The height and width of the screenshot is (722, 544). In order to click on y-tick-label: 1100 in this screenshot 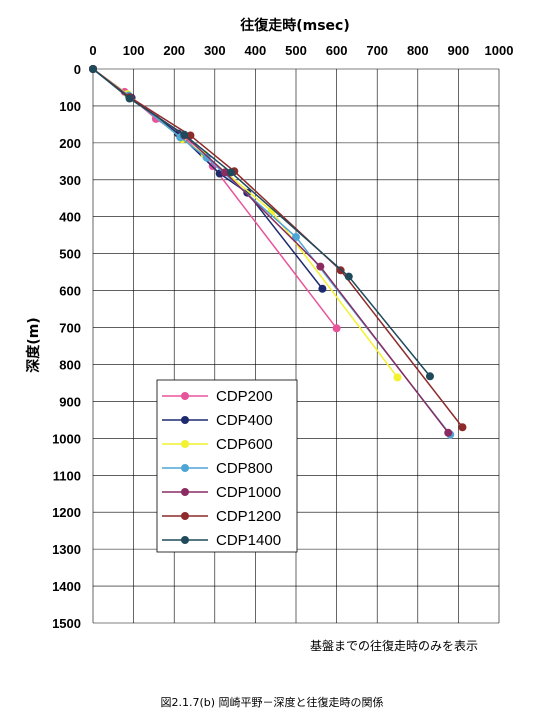, I will do `click(67, 475)`.